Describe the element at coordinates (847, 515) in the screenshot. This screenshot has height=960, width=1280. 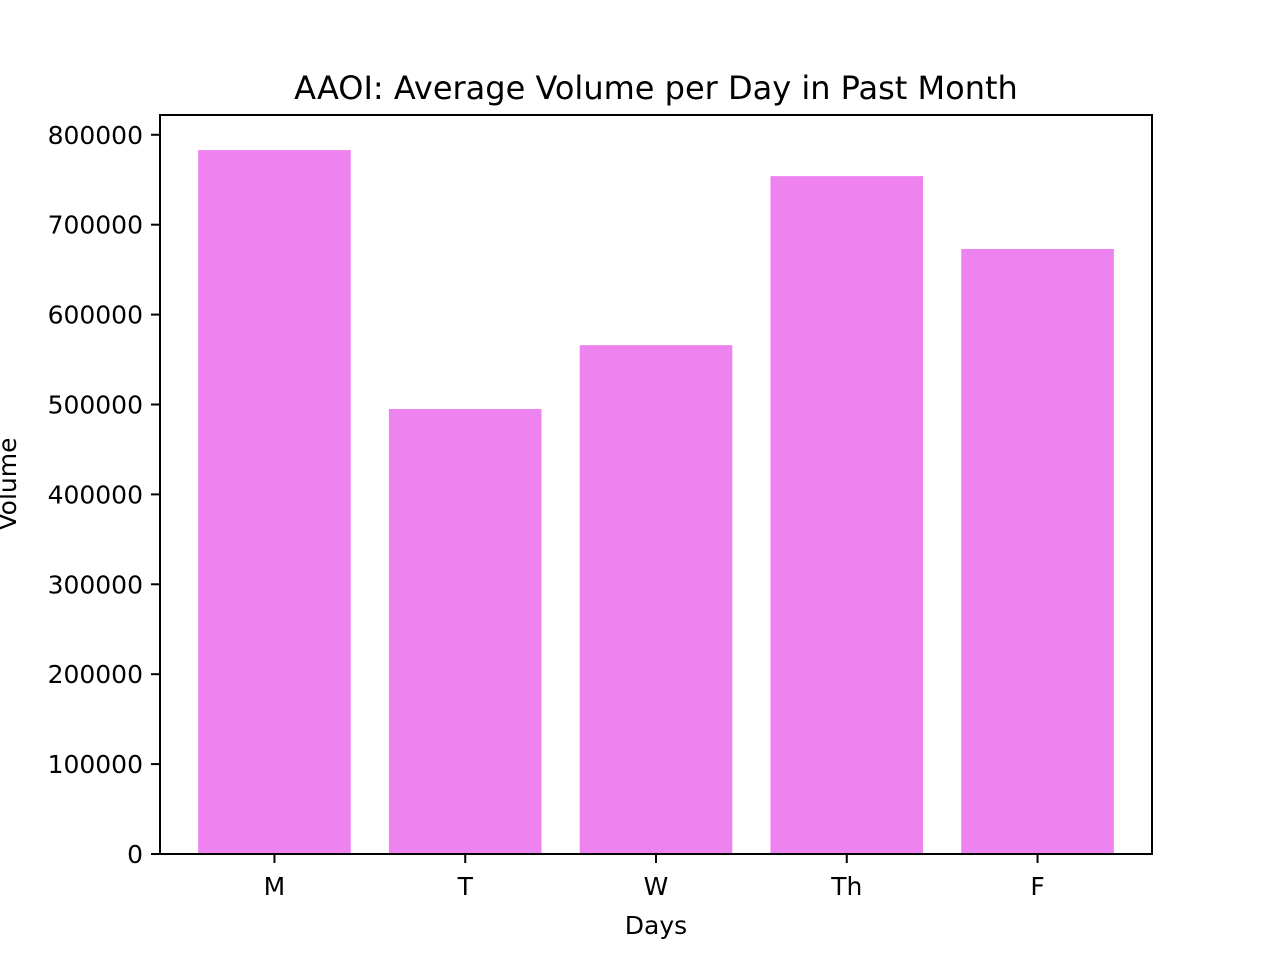
I see `bar-th` at that location.